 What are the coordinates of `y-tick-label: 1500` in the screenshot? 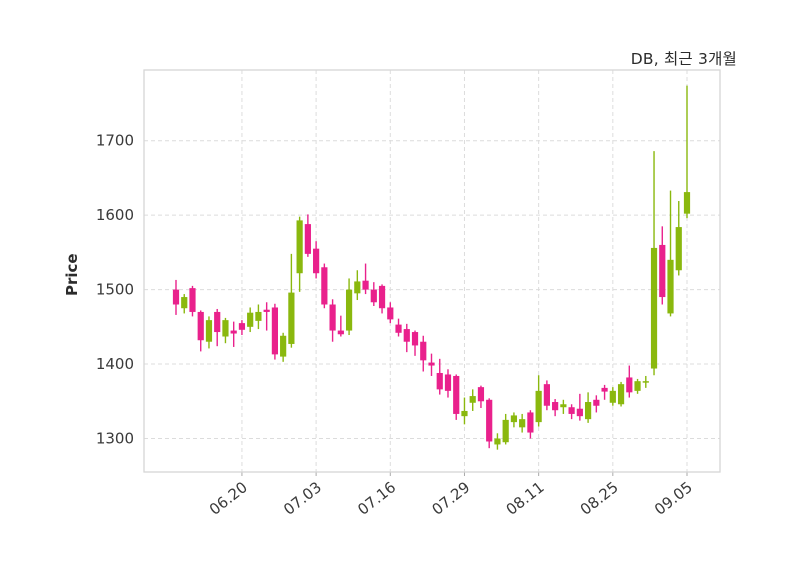 It's located at (115, 290).